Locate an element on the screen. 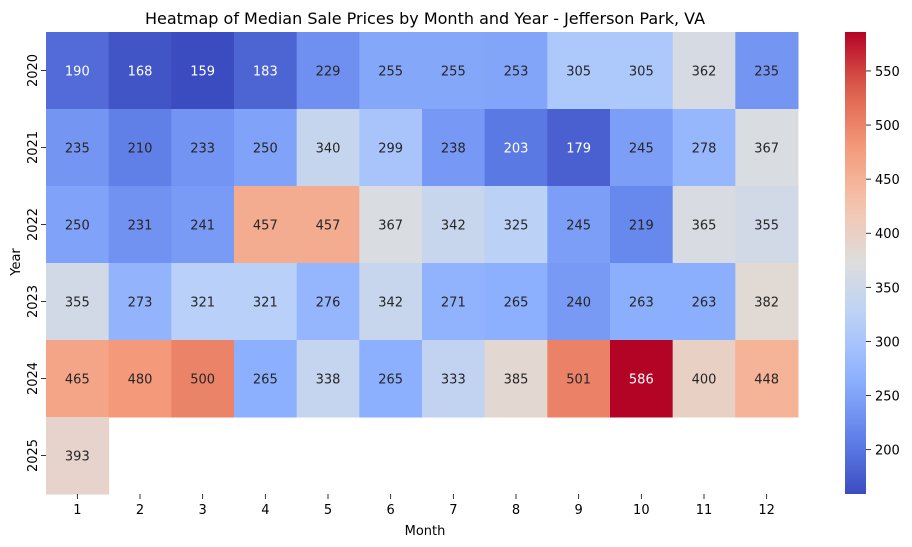  cell-value-label: 321 is located at coordinates (265, 303).